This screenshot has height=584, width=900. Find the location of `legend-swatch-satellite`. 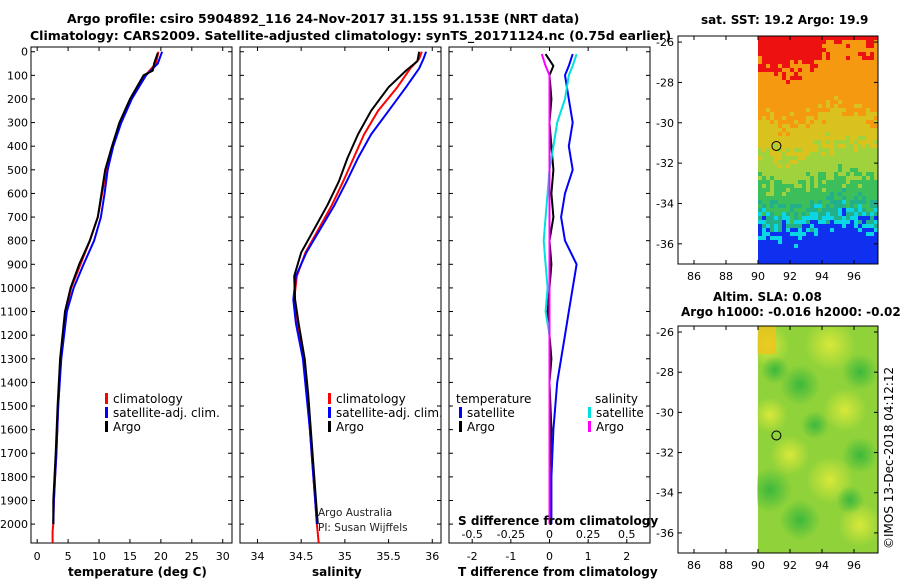

legend-swatch-satellite is located at coordinates (329, 412).